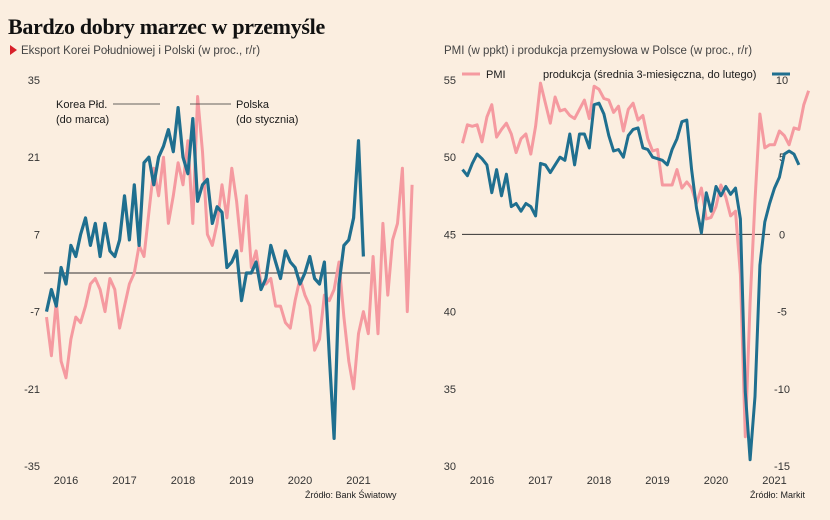 The image size is (830, 520). I want to click on right-source-note: Źródło: Markit, so click(778, 495).